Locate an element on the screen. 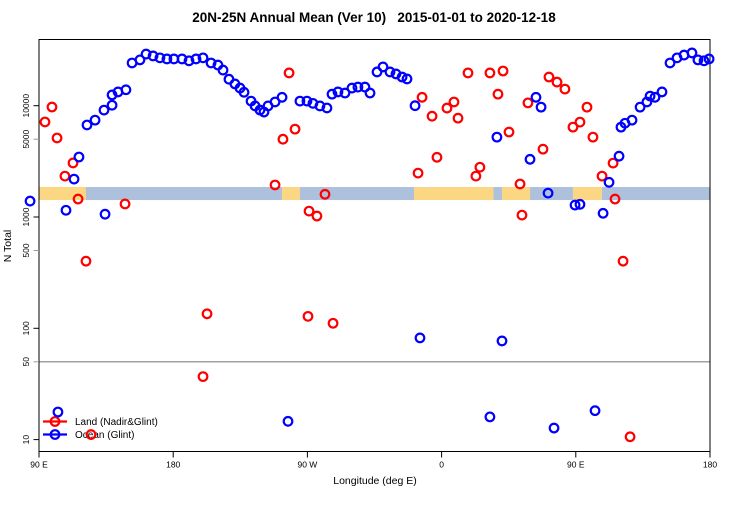  y-tick-label: 10000 is located at coordinates (26, 106).